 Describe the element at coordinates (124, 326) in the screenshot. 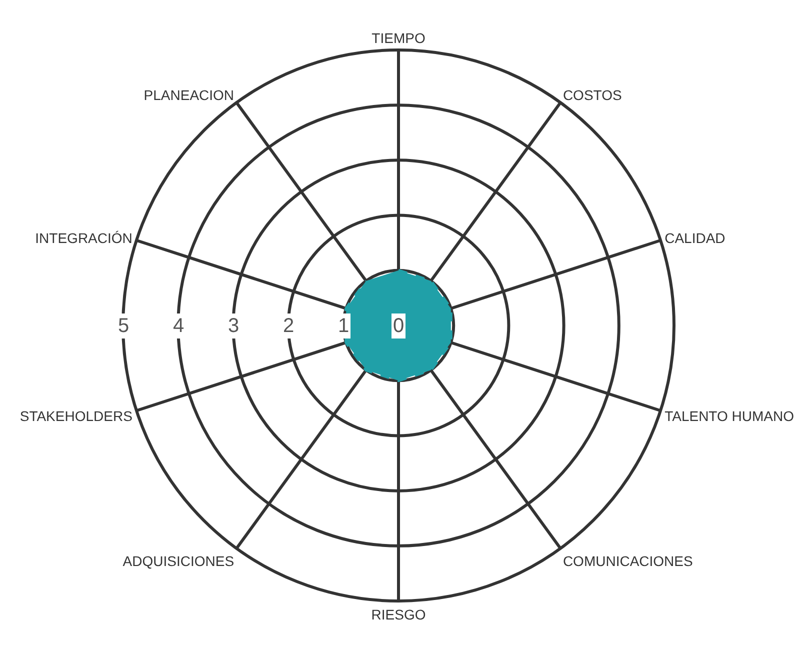

I see `y-tick-label: 5` at that location.